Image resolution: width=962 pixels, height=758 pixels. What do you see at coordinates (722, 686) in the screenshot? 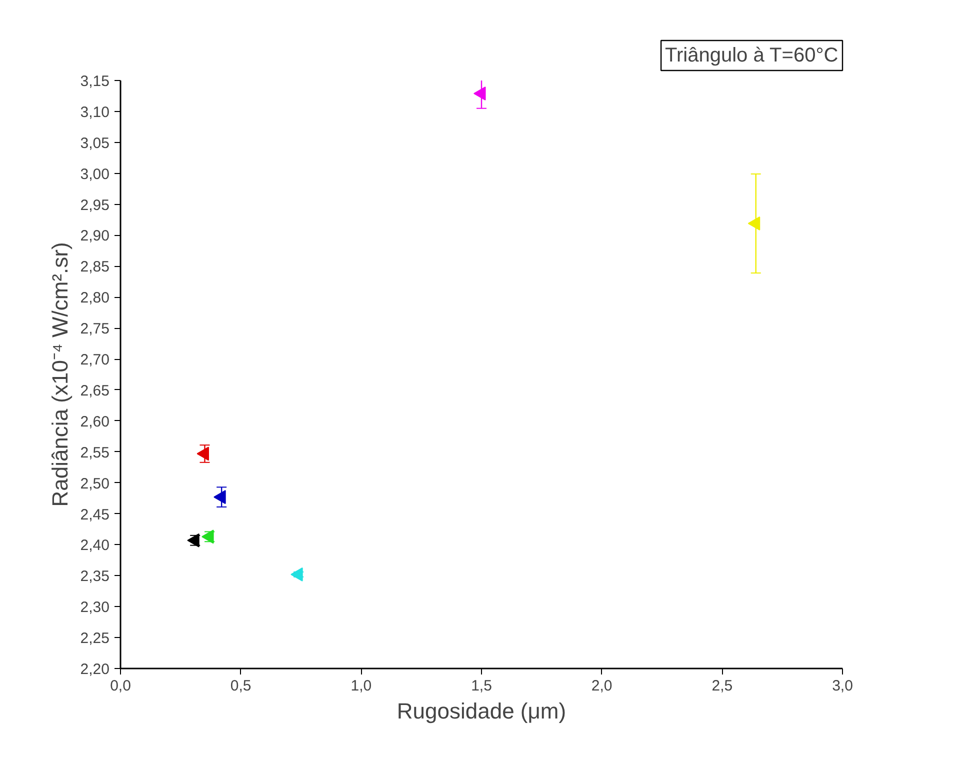
I see `x-tick-label: 2,5` at bounding box center [722, 686].